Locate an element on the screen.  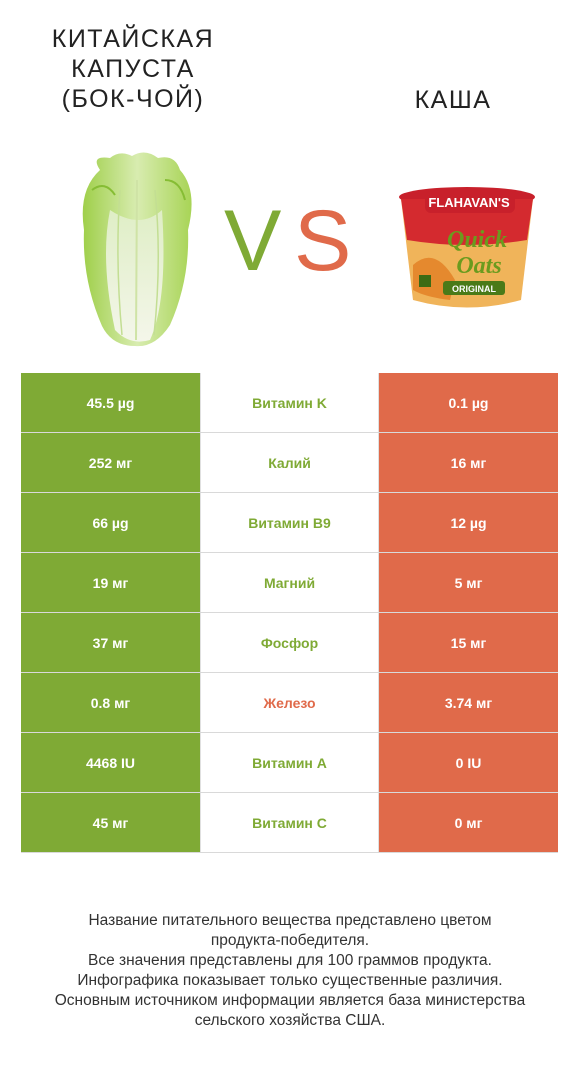
table-row: 0.8 мг Железо 3.74 мг is located at coordinates (289, 703).